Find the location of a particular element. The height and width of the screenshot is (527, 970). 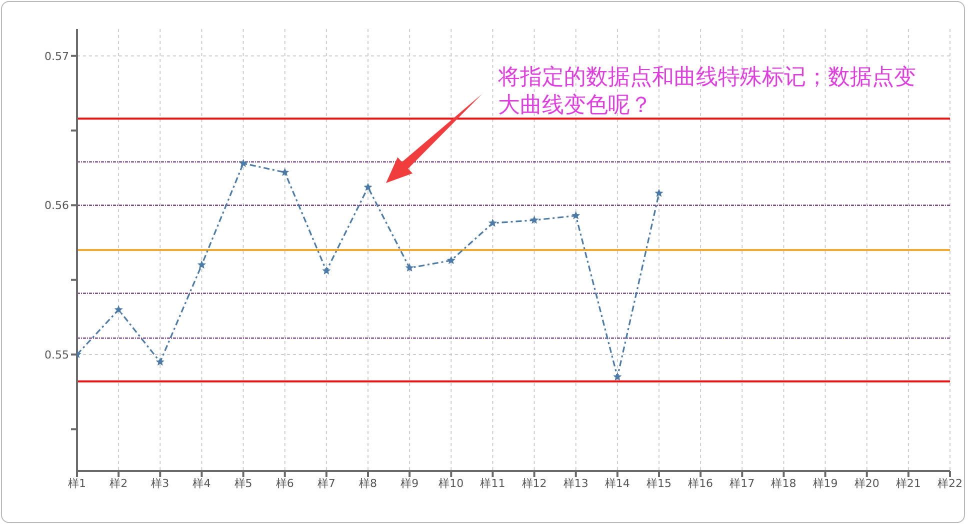

x-tick-label: 样11 is located at coordinates (493, 483).